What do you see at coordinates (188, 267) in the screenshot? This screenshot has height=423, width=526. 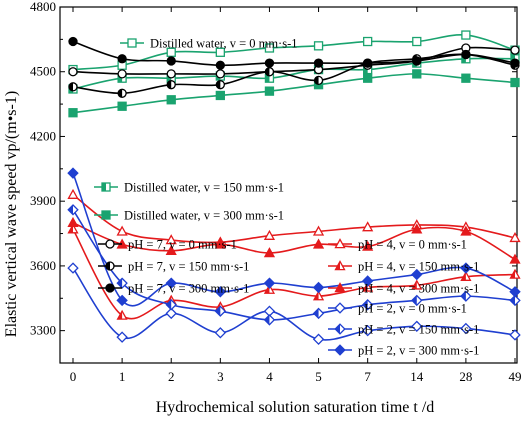 I see `legend-label: pH = 7, v = 150 mm·s-1` at bounding box center [188, 267].